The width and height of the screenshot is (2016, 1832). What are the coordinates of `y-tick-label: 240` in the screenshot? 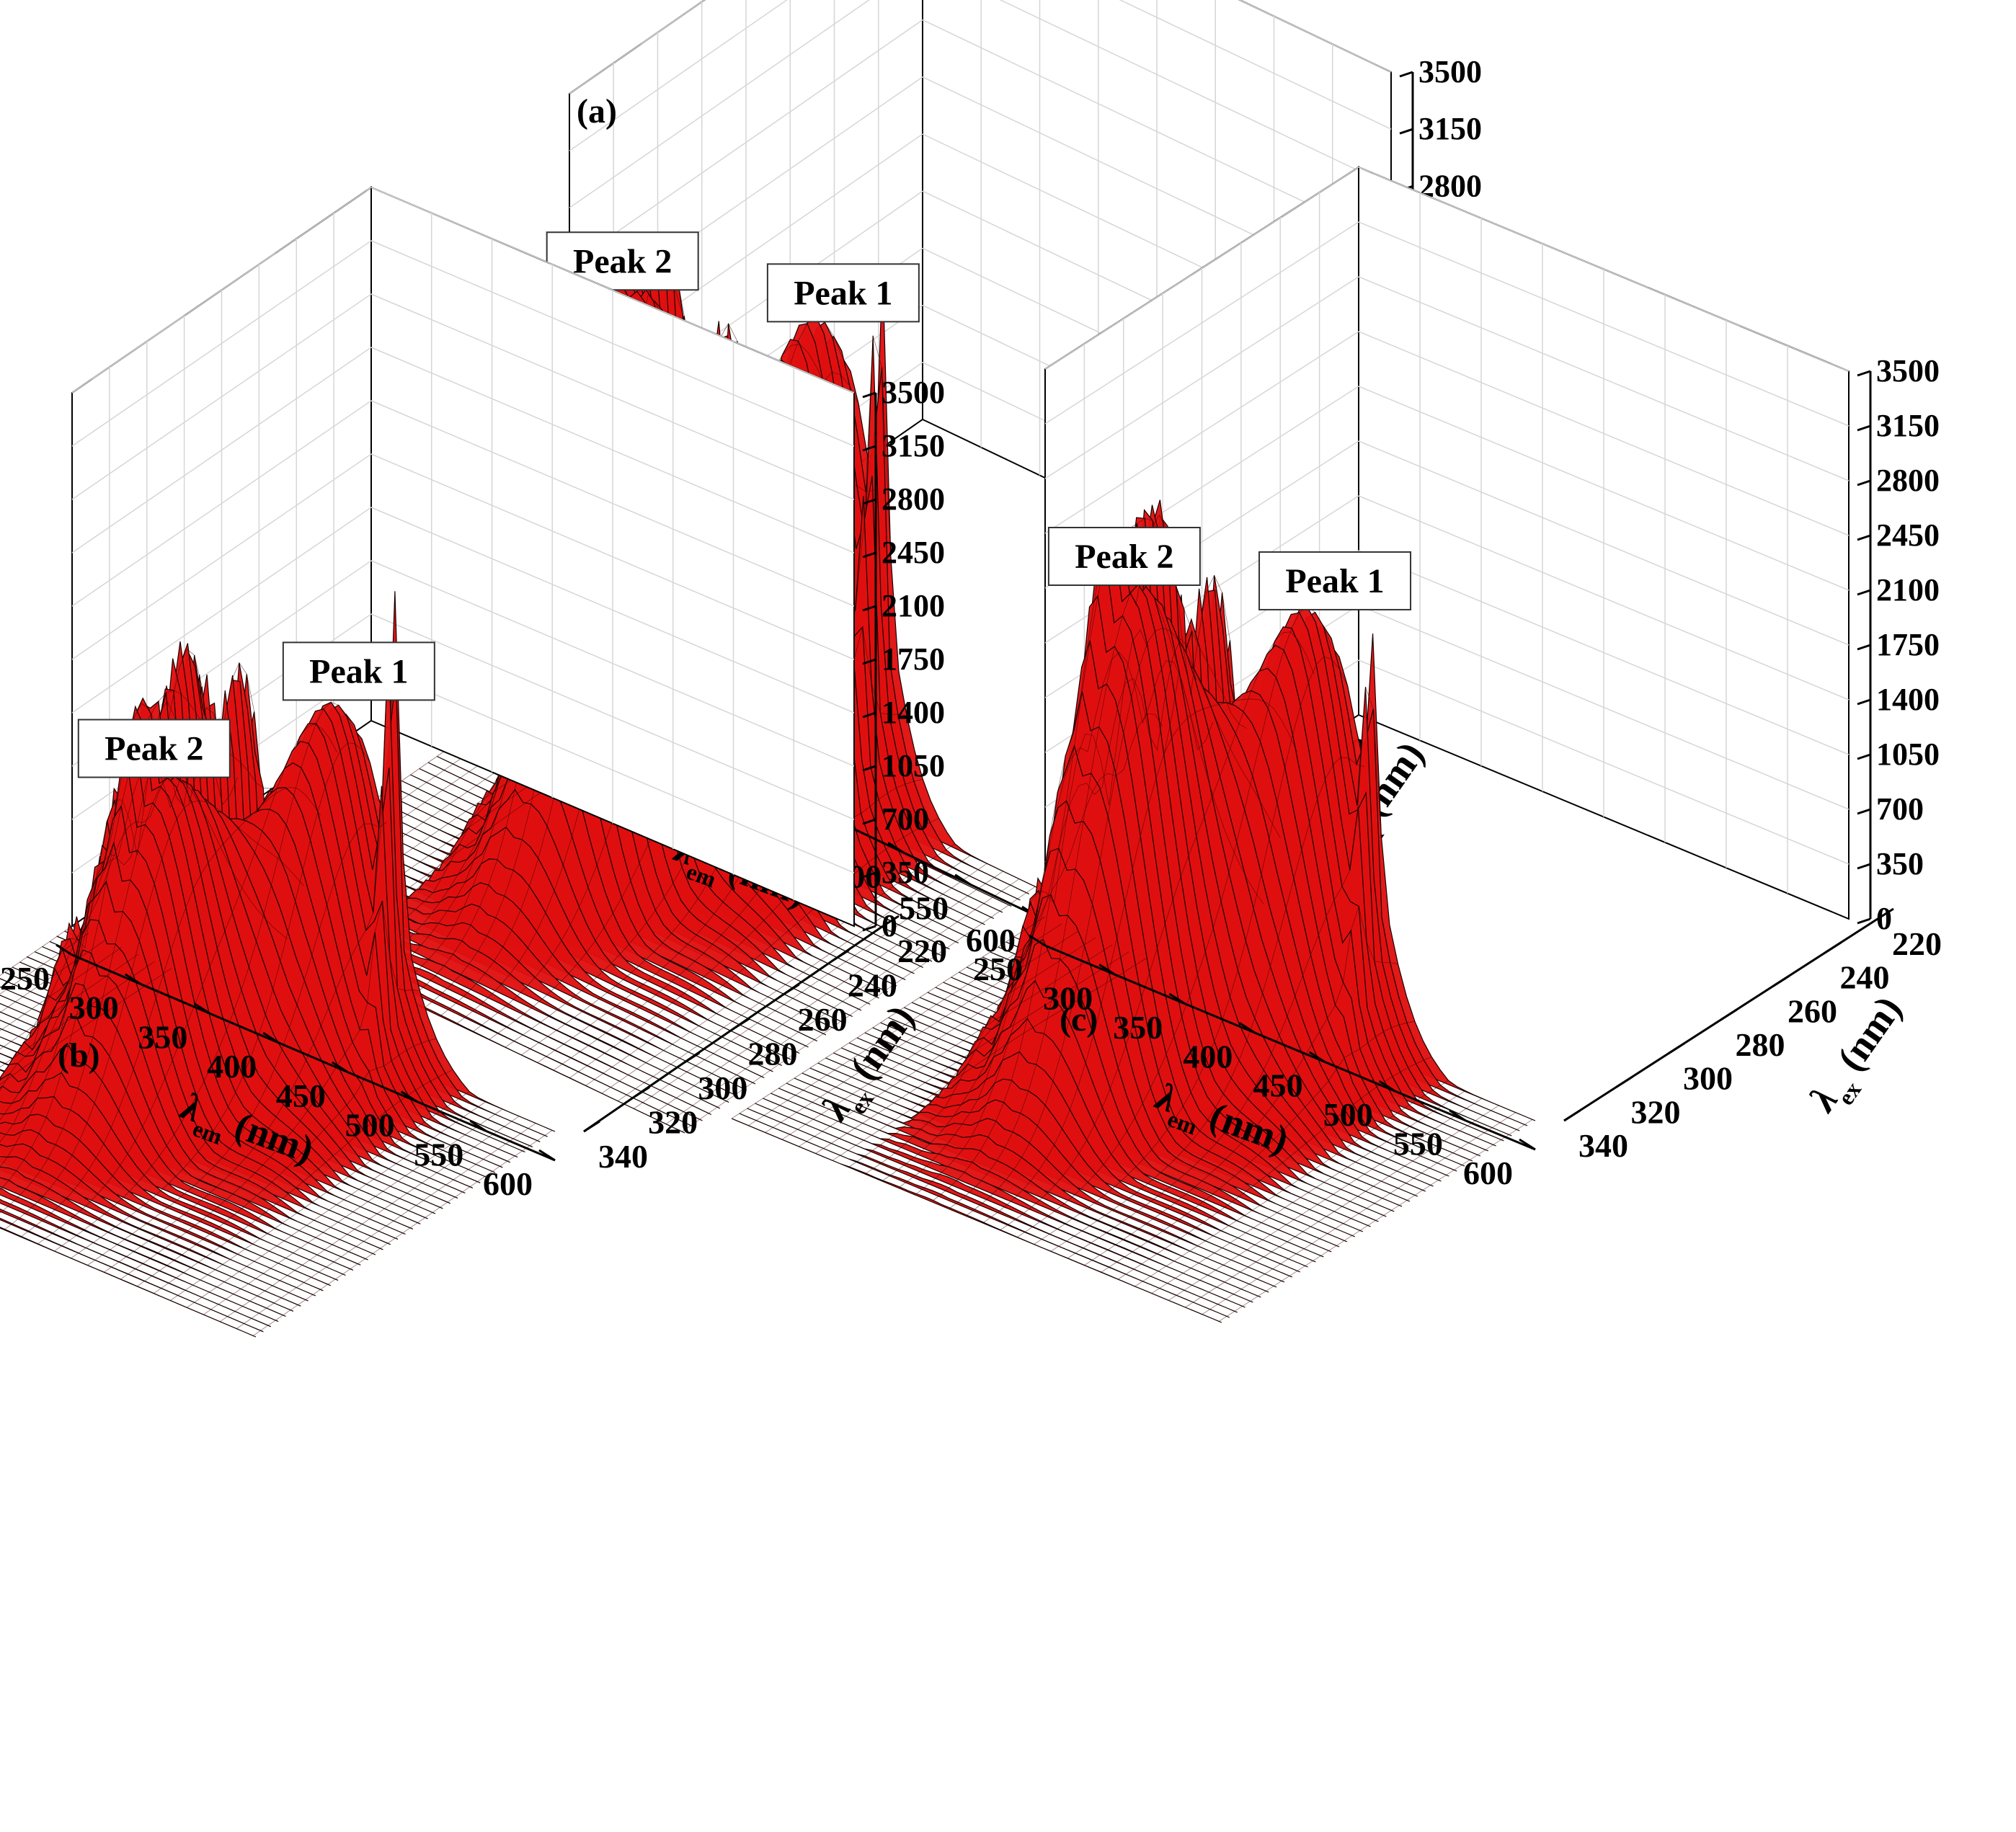 It's located at (873, 985).